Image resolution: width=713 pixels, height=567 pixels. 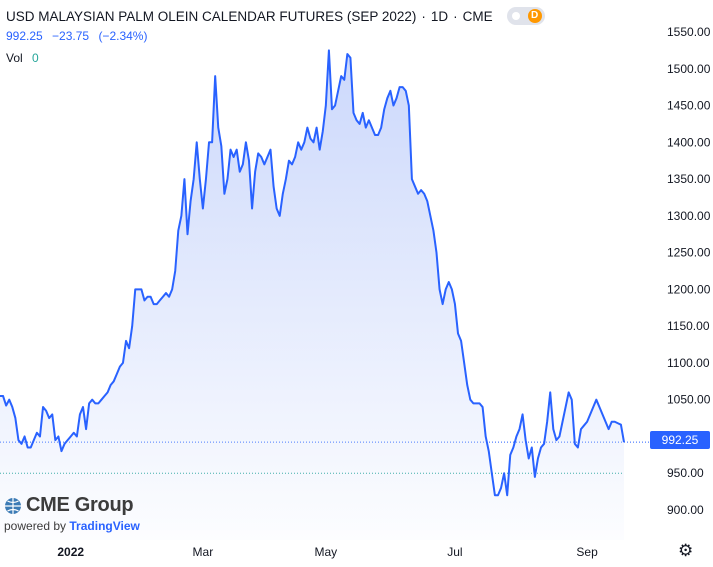 What do you see at coordinates (325, 552) in the screenshot?
I see `x-tick-label: May` at bounding box center [325, 552].